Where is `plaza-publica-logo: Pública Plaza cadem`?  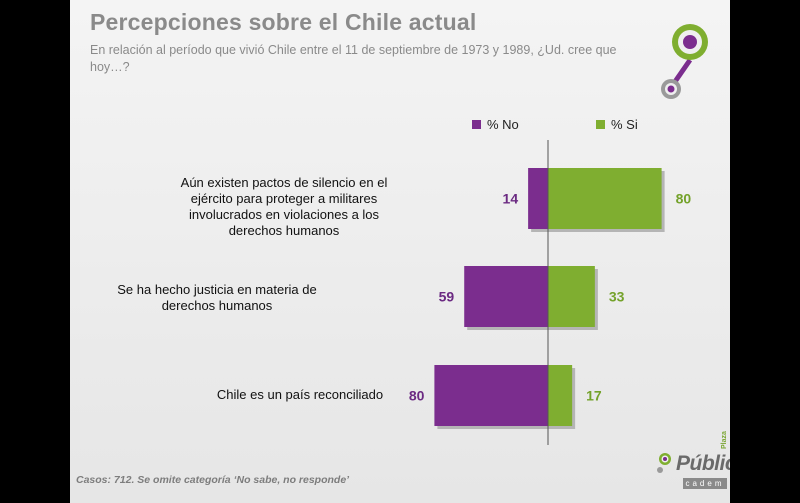 plaza-publica-logo: Pública Plaza cadem is located at coordinates (692, 462).